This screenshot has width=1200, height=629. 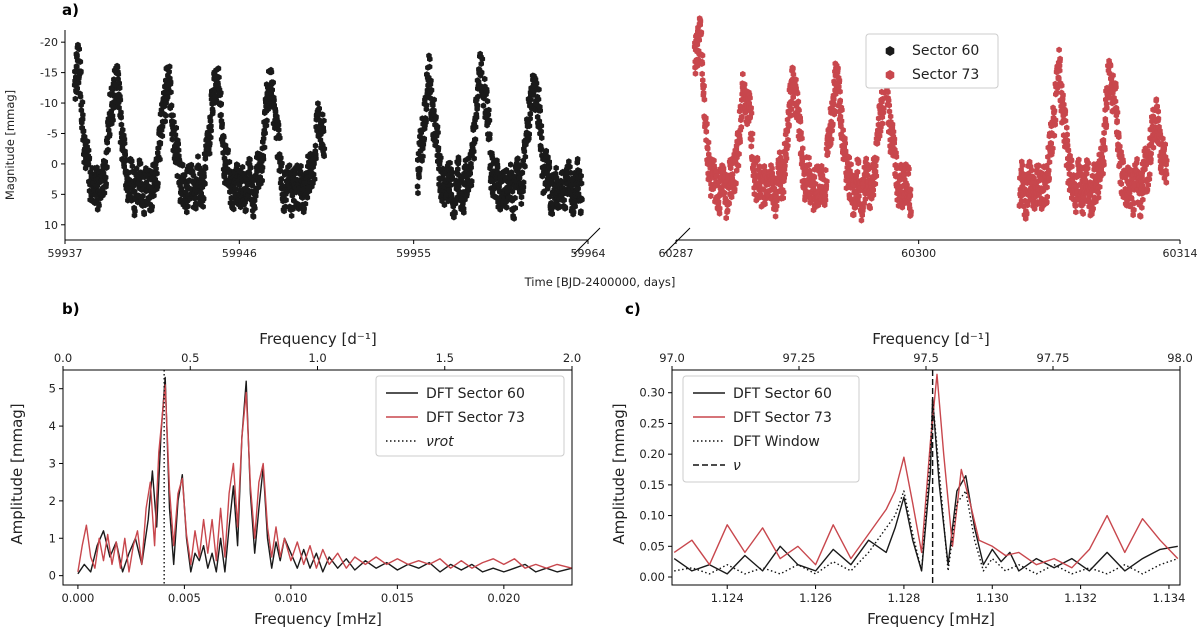 What do you see at coordinates (70, 10) in the screenshot?
I see `panel-label-a: a)` at bounding box center [70, 10].